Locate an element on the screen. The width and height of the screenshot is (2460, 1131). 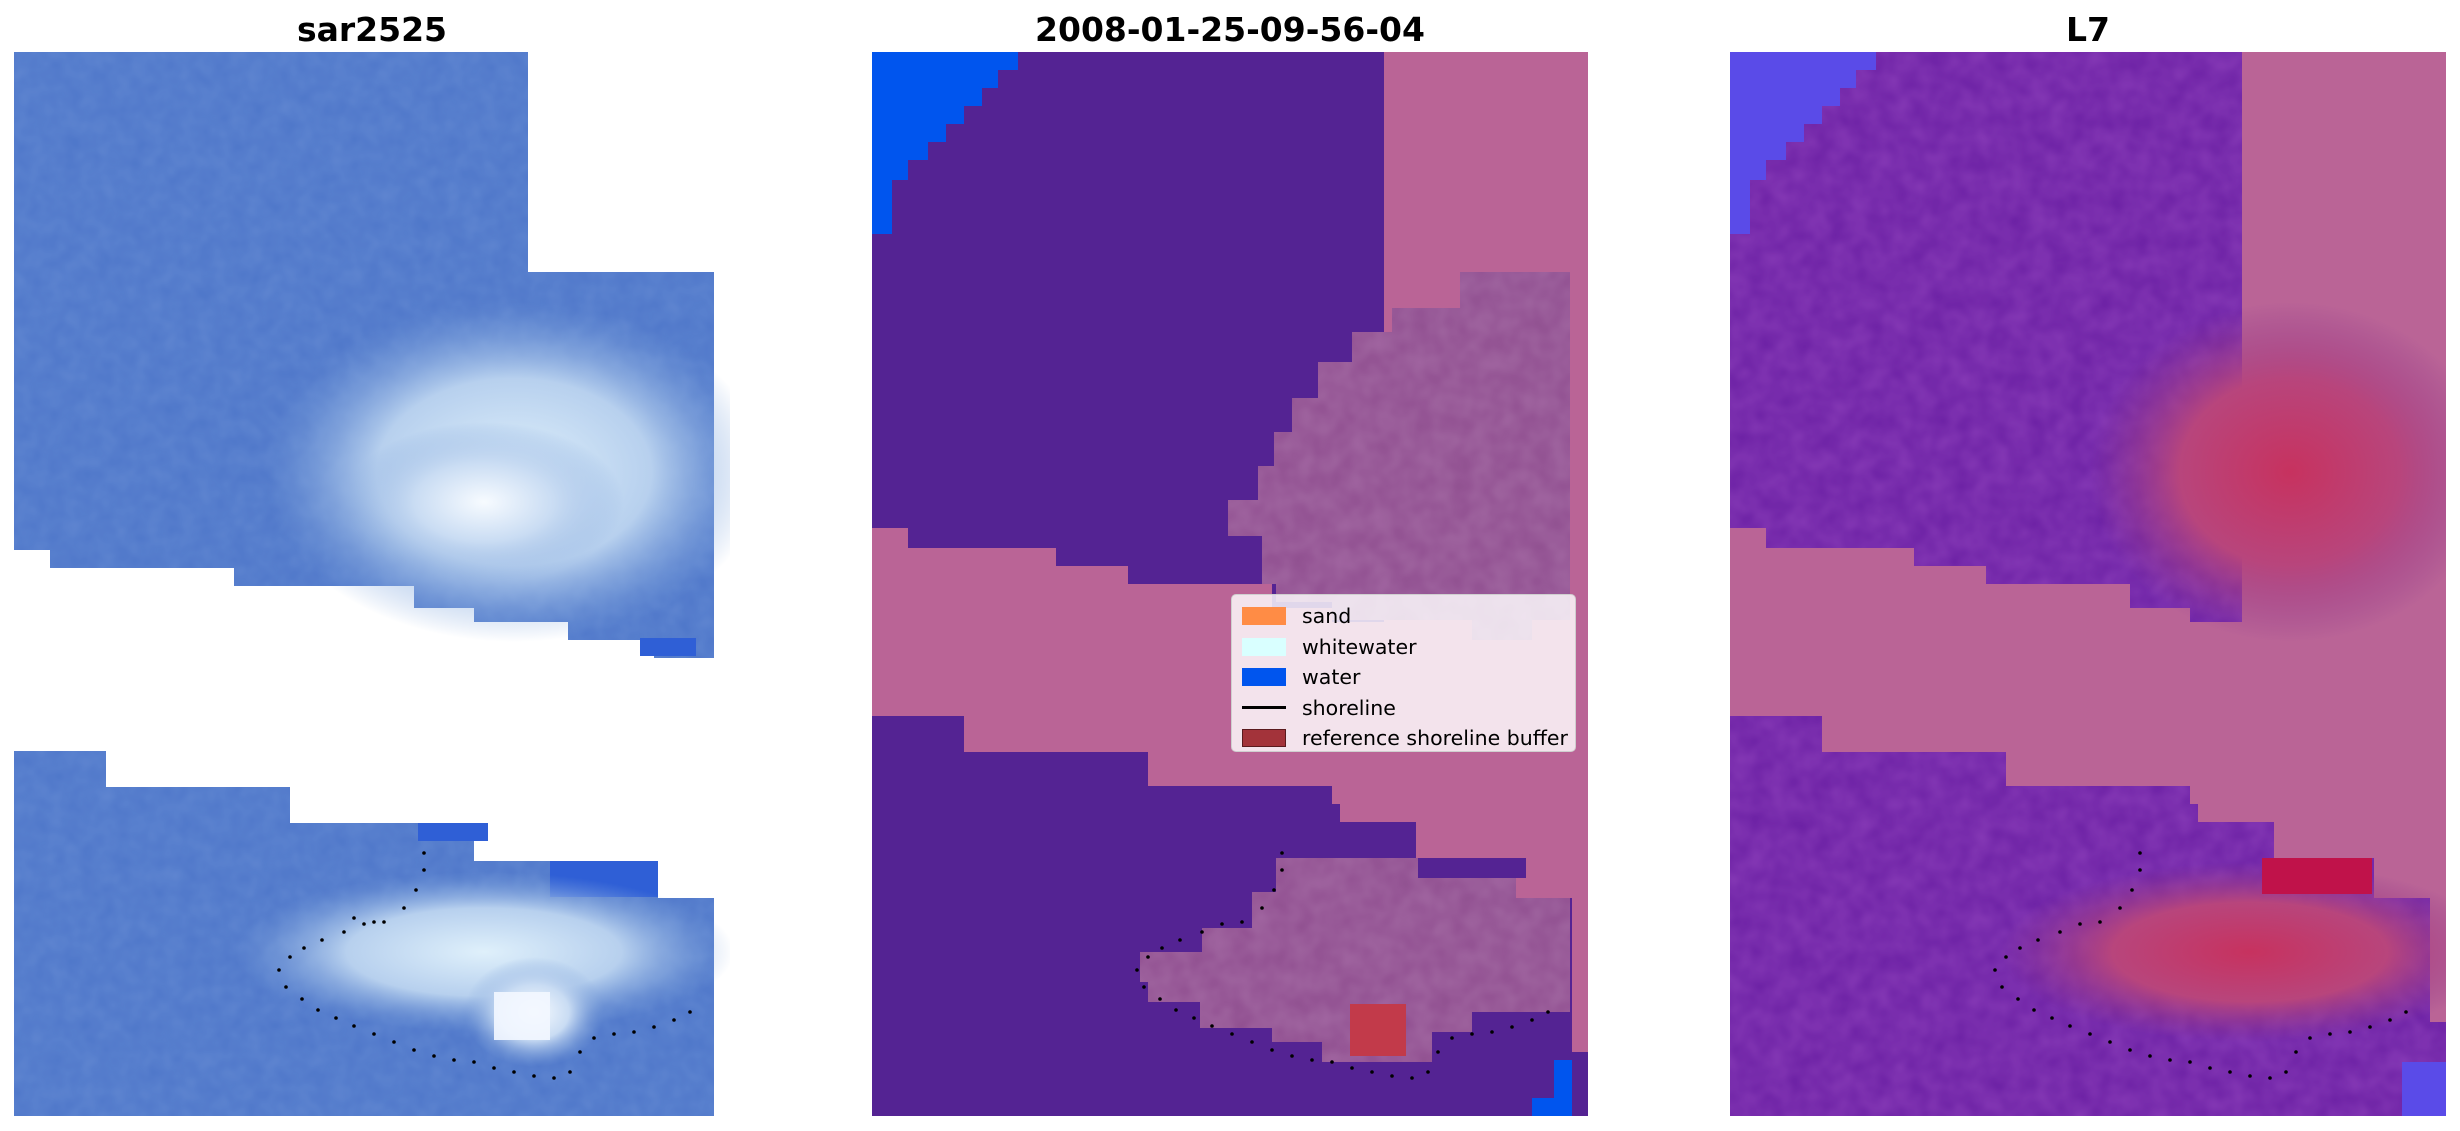
legend-label-reference-buffer: reference shoreline buffer is located at coordinates (1435, 738).